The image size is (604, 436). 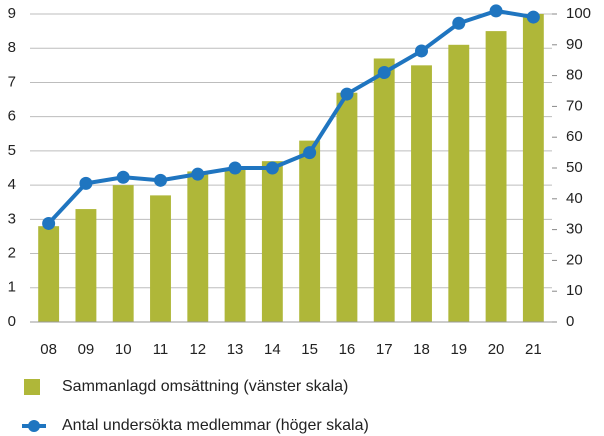 I want to click on x-tick-label: 18, so click(x=421, y=349).